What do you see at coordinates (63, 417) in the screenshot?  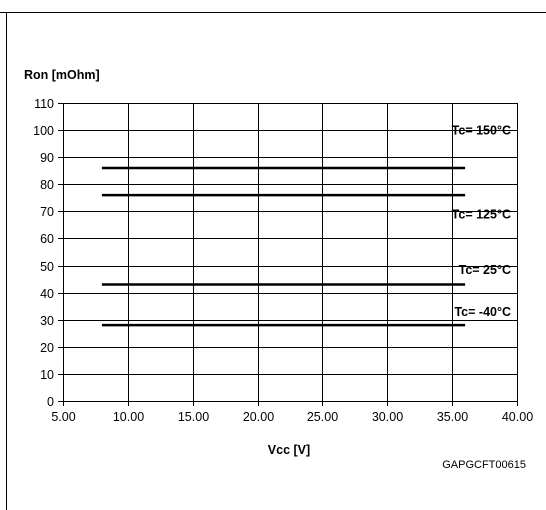 I see `x-tick-label: 5.00` at bounding box center [63, 417].